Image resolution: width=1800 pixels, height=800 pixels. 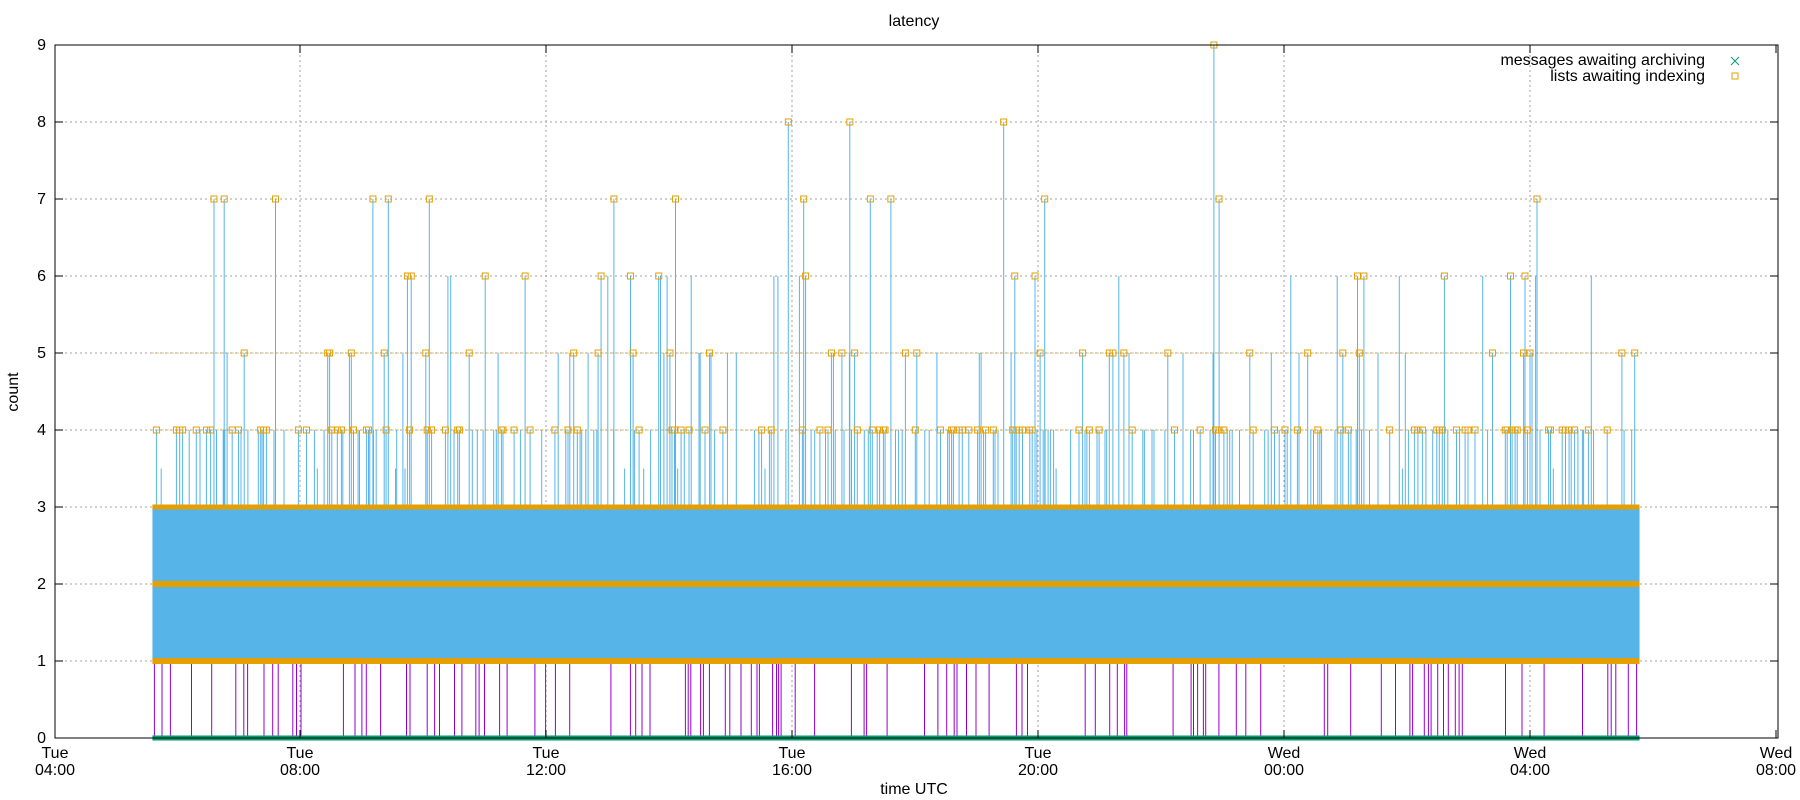 I want to click on x-tick-label-time: 00:00, so click(x=1284, y=770).